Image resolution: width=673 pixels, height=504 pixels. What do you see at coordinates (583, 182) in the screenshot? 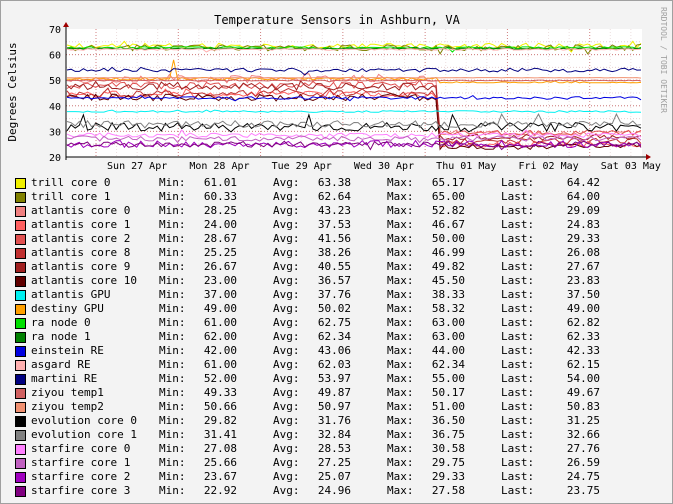
I see `last-value: 64.42` at bounding box center [583, 182].